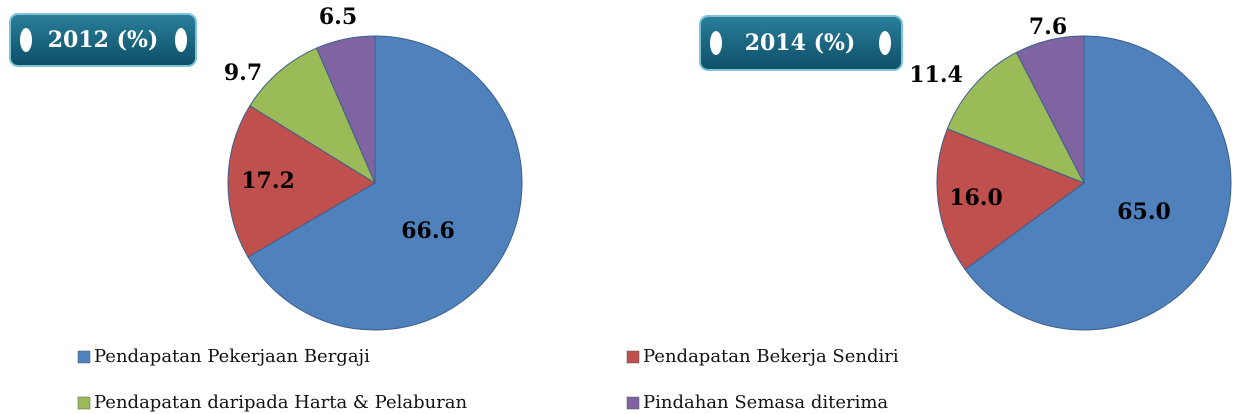  Describe the element at coordinates (243, 73) in the screenshot. I see `data-label: 9.7` at that location.